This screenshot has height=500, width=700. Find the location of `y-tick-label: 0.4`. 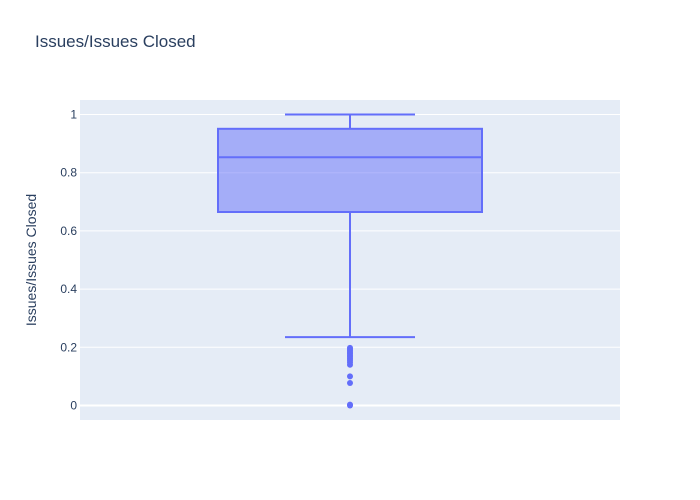

y-tick-label: 0.4 is located at coordinates (68, 289).